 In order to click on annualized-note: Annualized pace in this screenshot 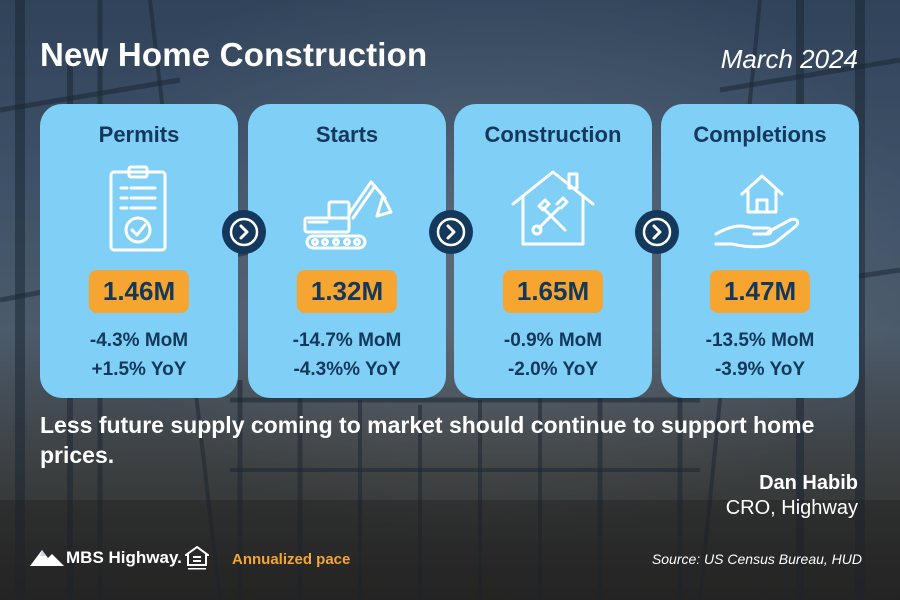, I will do `click(291, 559)`.